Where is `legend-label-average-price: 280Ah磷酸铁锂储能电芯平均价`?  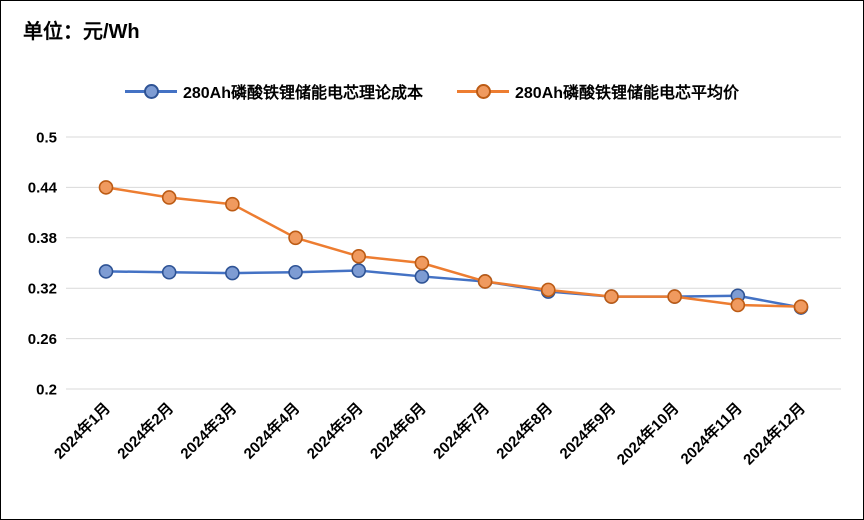
legend-label-average-price: 280Ah磷酸铁锂储能电芯平均价 is located at coordinates (627, 93).